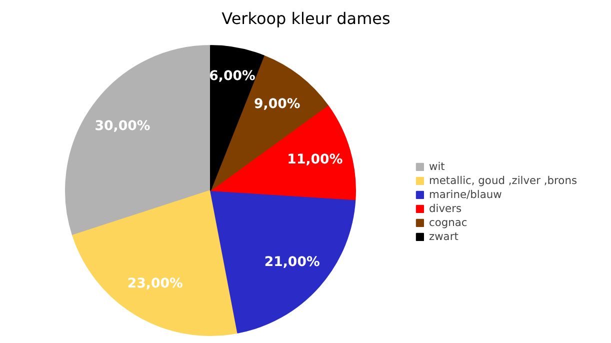  What do you see at coordinates (443, 236) in the screenshot?
I see `legend-label: zwart` at bounding box center [443, 236].